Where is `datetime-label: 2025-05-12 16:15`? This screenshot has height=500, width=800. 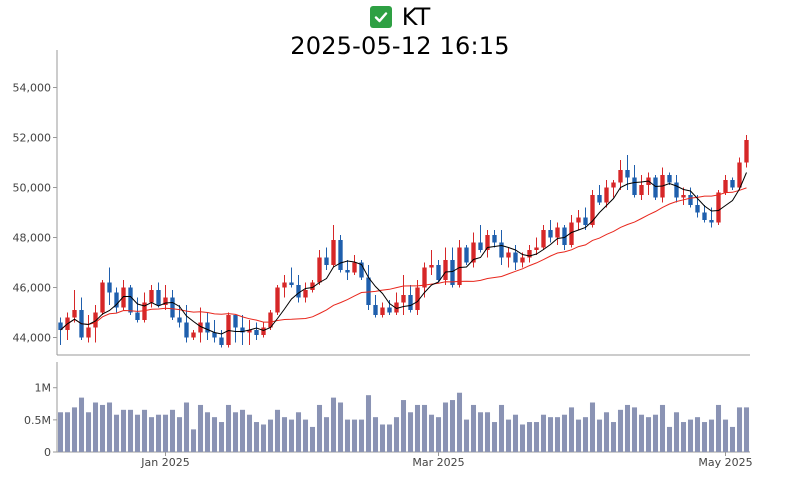
datetime-label: 2025-05-12 16:15 is located at coordinates (400, 46).